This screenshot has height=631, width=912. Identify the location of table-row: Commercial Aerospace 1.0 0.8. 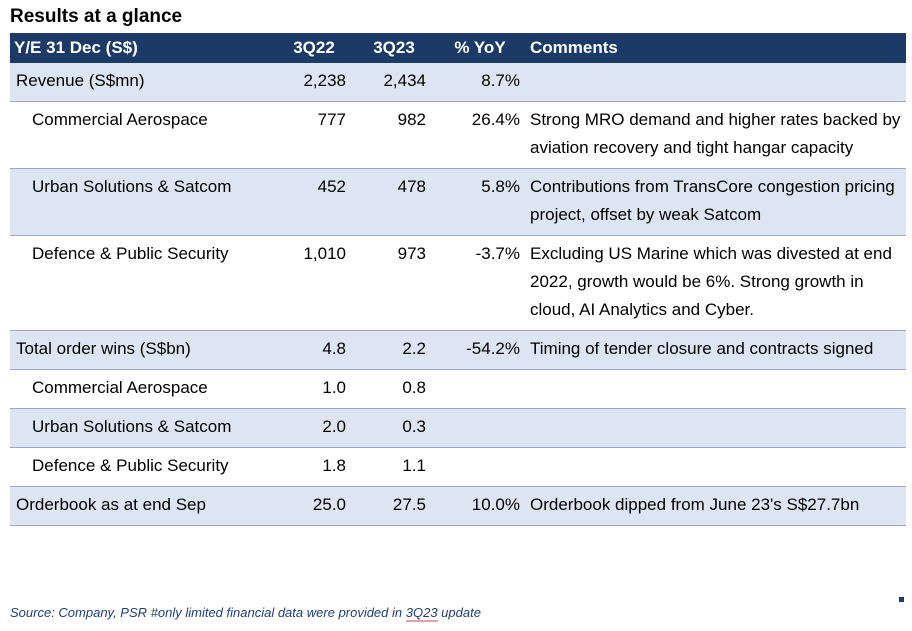
(458, 389).